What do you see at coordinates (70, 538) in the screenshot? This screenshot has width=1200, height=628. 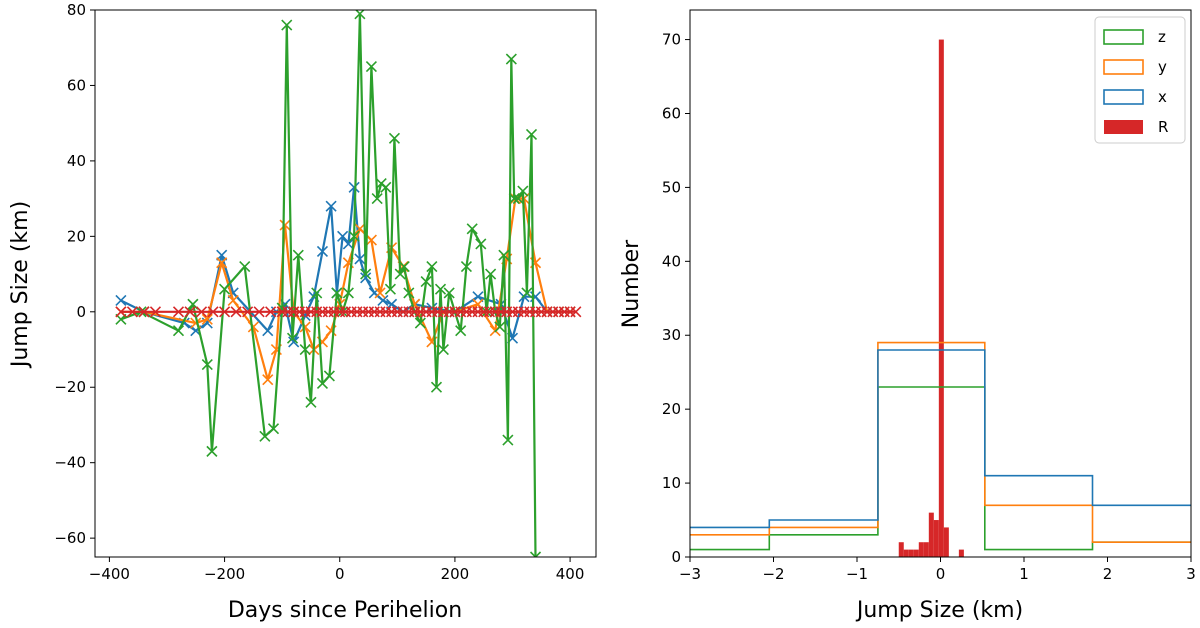 I see `left-y-tick-label: −60` at bounding box center [70, 538].